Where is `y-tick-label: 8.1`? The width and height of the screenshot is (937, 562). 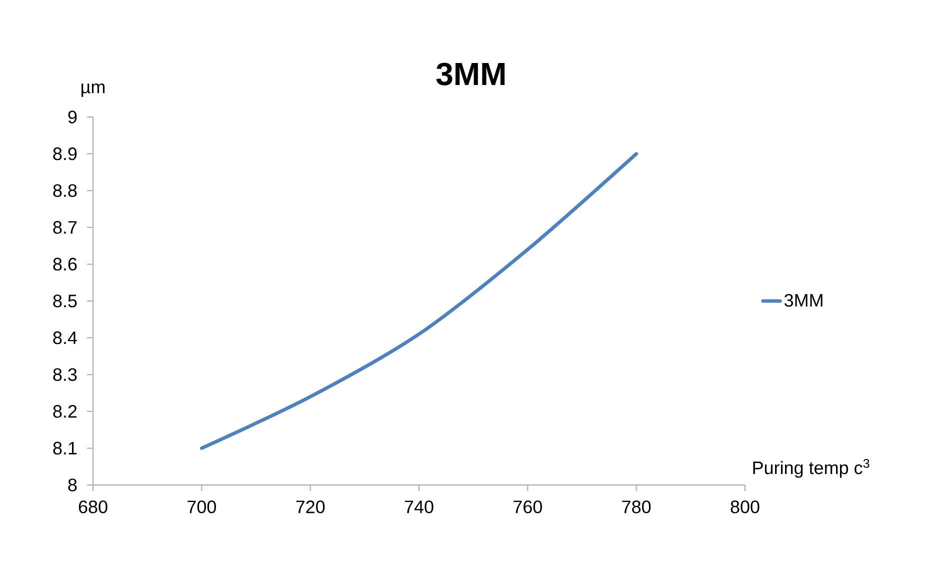
y-tick-label: 8.1 is located at coordinates (65, 448).